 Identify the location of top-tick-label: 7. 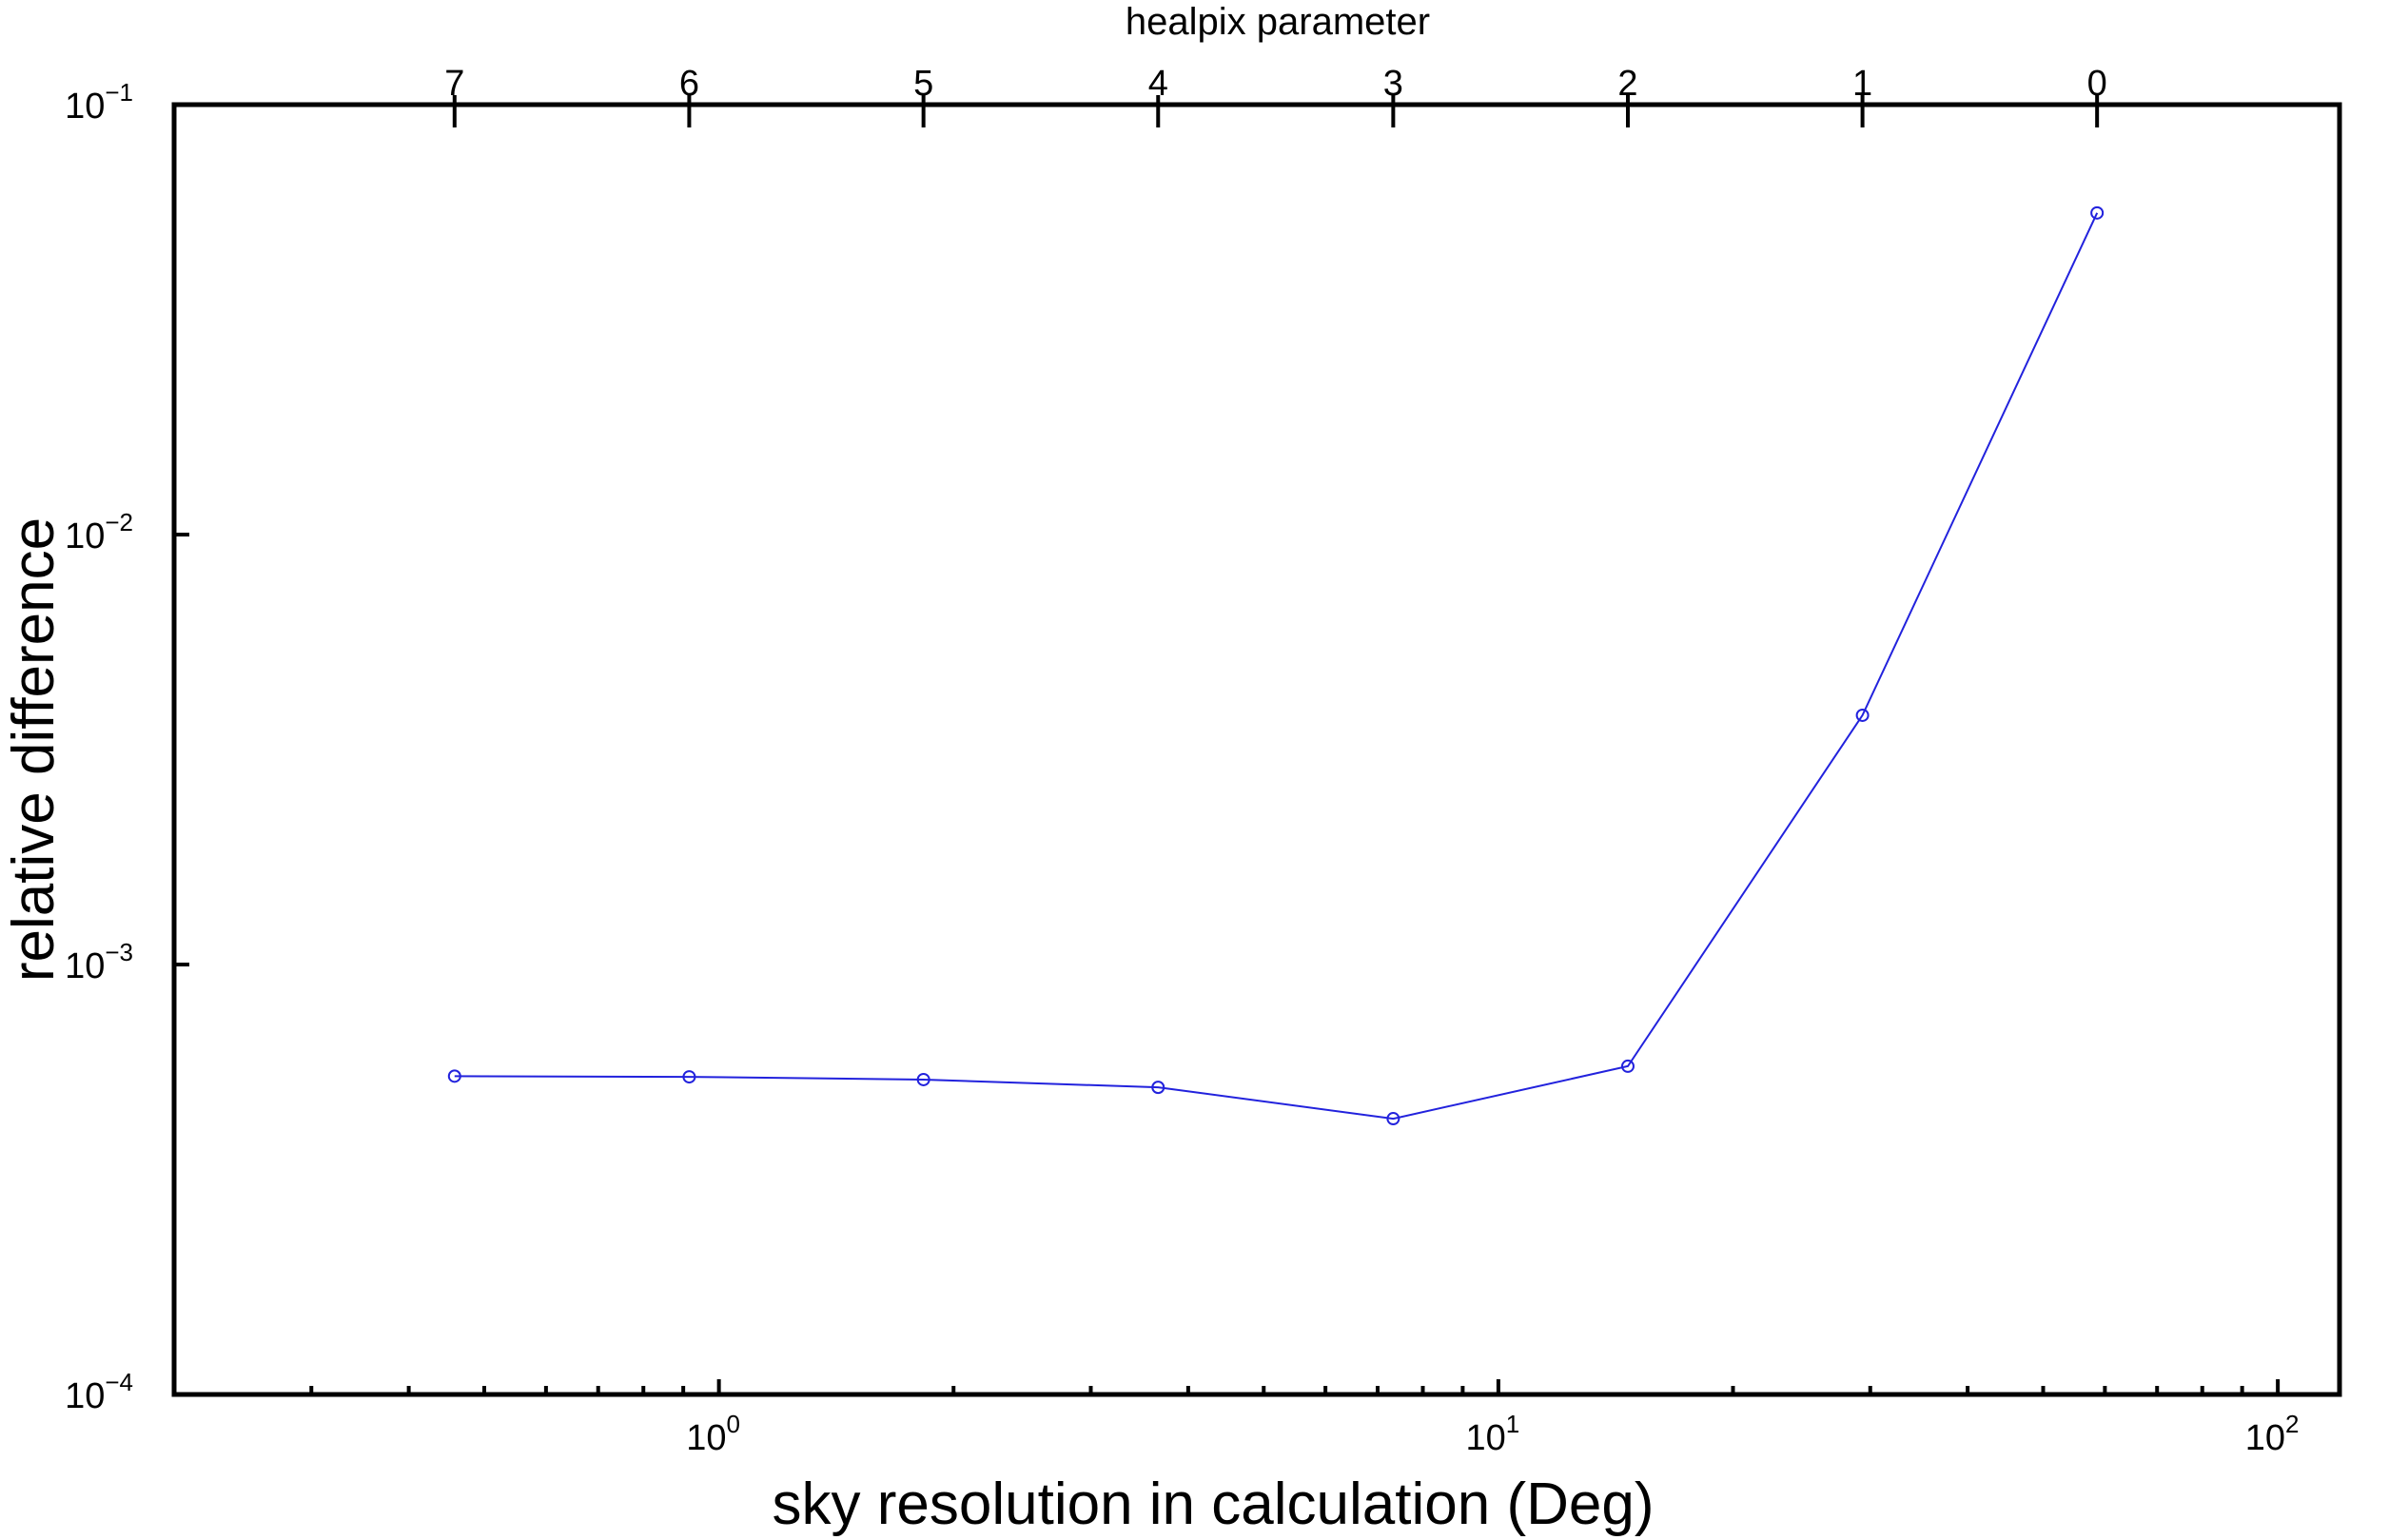
(454, 84).